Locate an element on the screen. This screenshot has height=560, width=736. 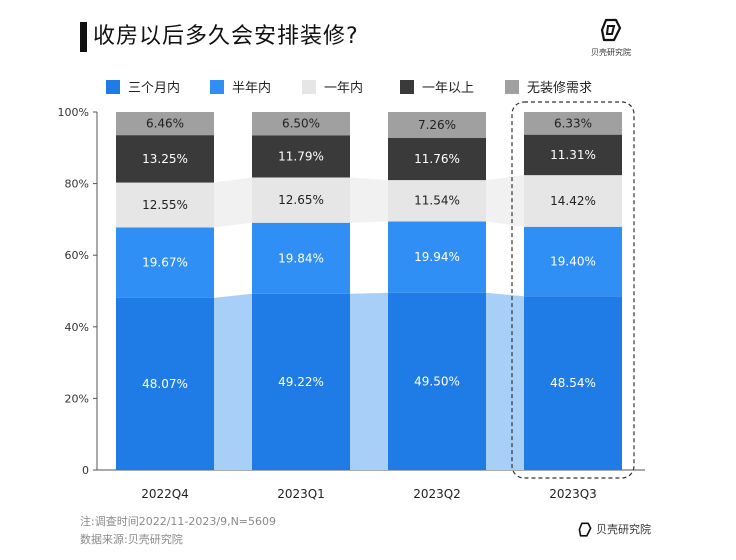
data-label-2023Q3-4: 11.31% is located at coordinates (573, 155).